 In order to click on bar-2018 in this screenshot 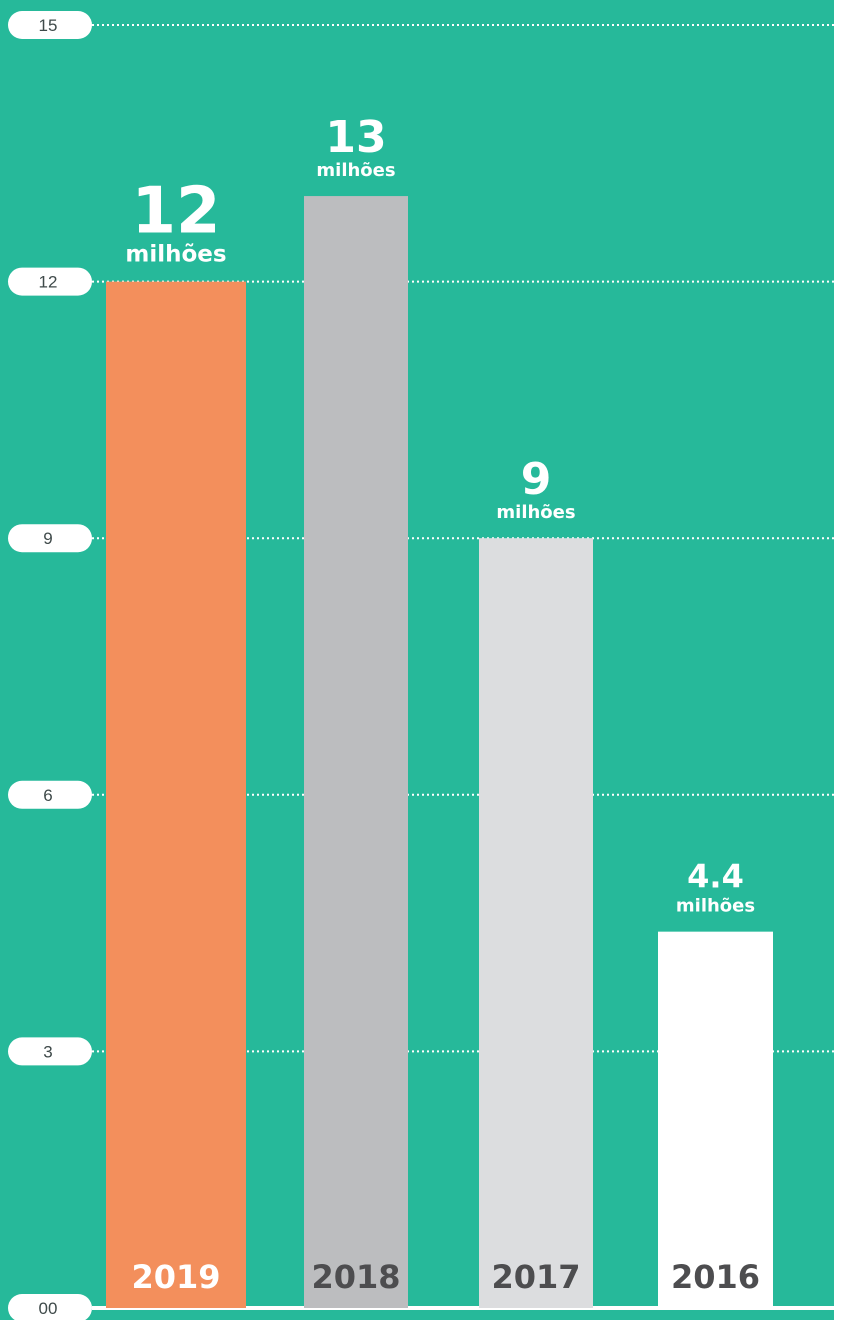, I will do `click(356, 752)`.